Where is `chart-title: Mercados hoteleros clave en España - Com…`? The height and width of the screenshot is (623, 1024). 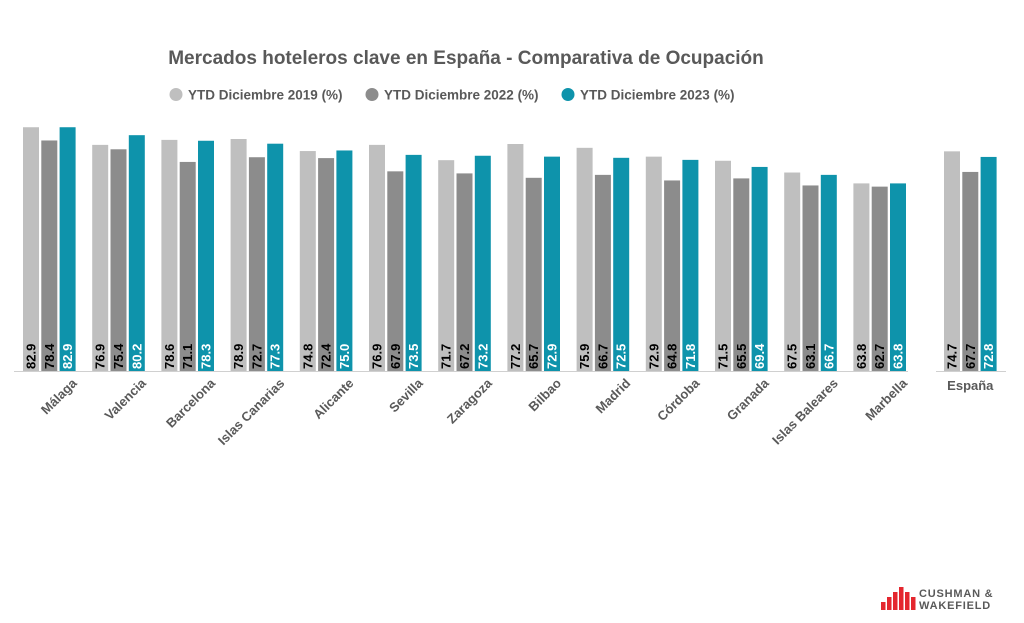 chart-title: Mercados hoteleros clave en España - Com… is located at coordinates (466, 58).